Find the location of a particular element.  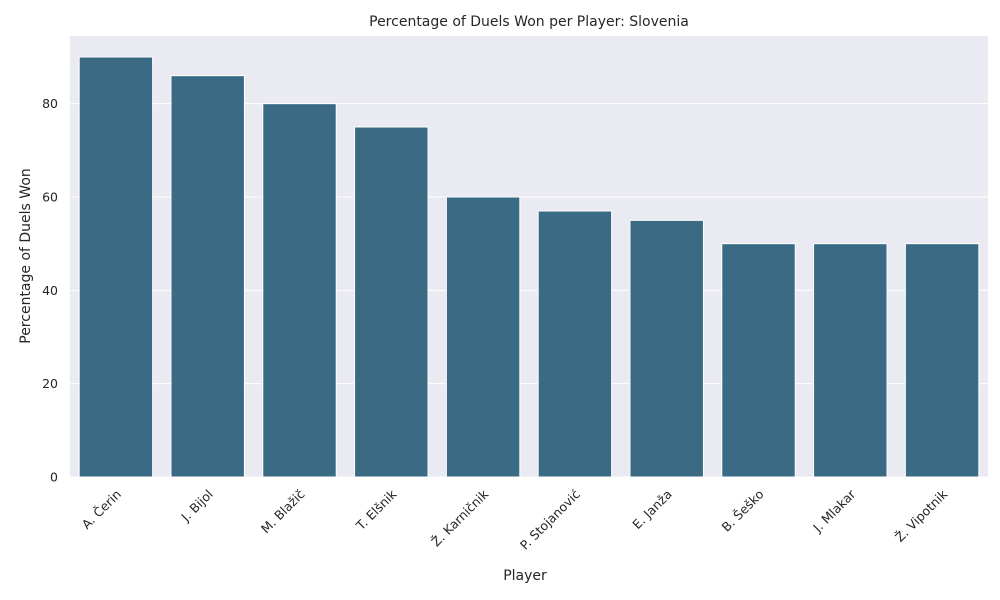

x-tick-label: M. Blažič is located at coordinates (283, 511).